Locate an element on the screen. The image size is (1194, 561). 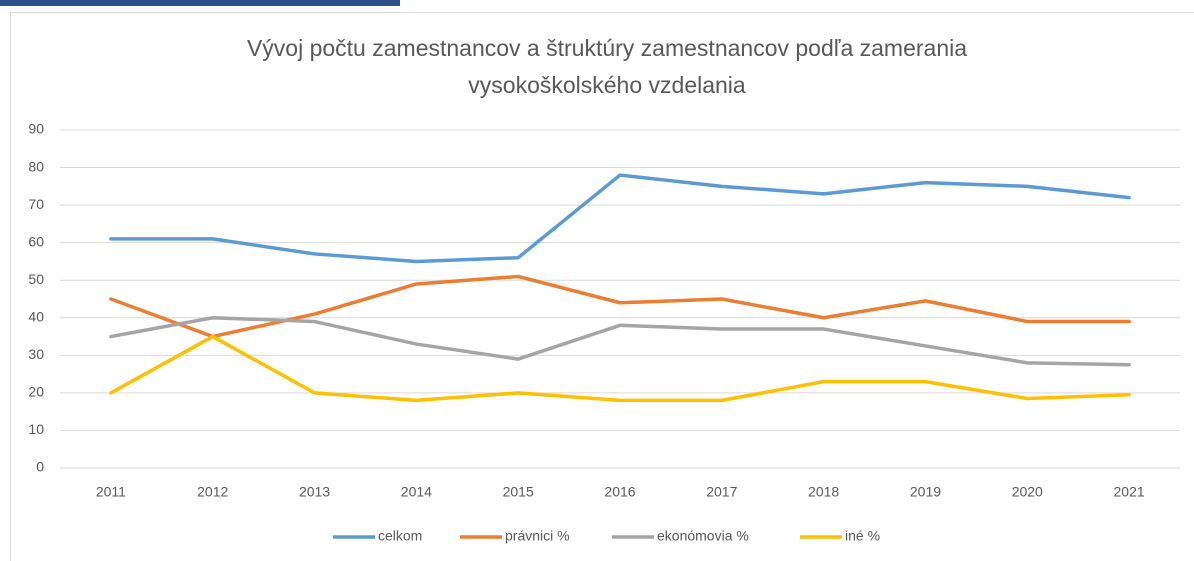
x-tick-label: 2015 is located at coordinates (518, 492).